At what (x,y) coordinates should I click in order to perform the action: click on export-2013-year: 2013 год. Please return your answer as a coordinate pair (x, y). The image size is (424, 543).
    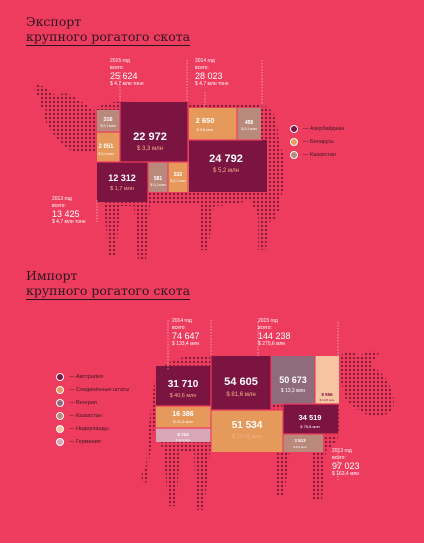
    Looking at the image, I should click on (62, 199).